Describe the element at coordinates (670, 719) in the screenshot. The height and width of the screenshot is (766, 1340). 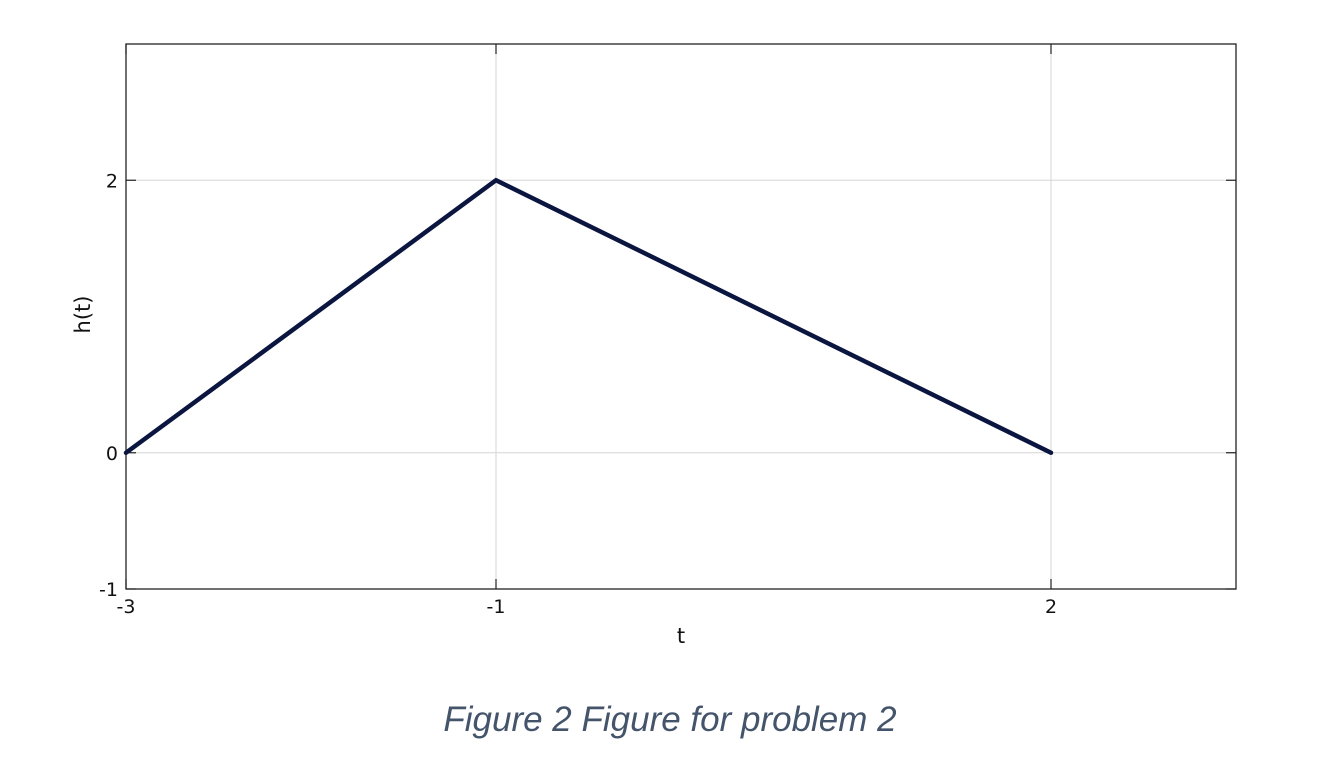
I see `figure-caption: Figure 2 Figure for problem 2` at that location.